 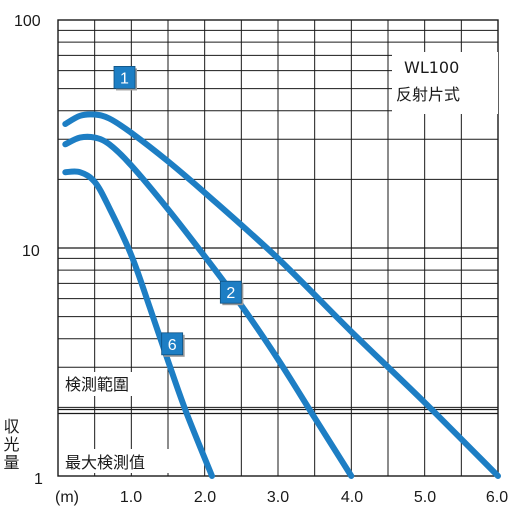 I want to click on x-tick-label-2: 2.0, so click(x=205, y=497).